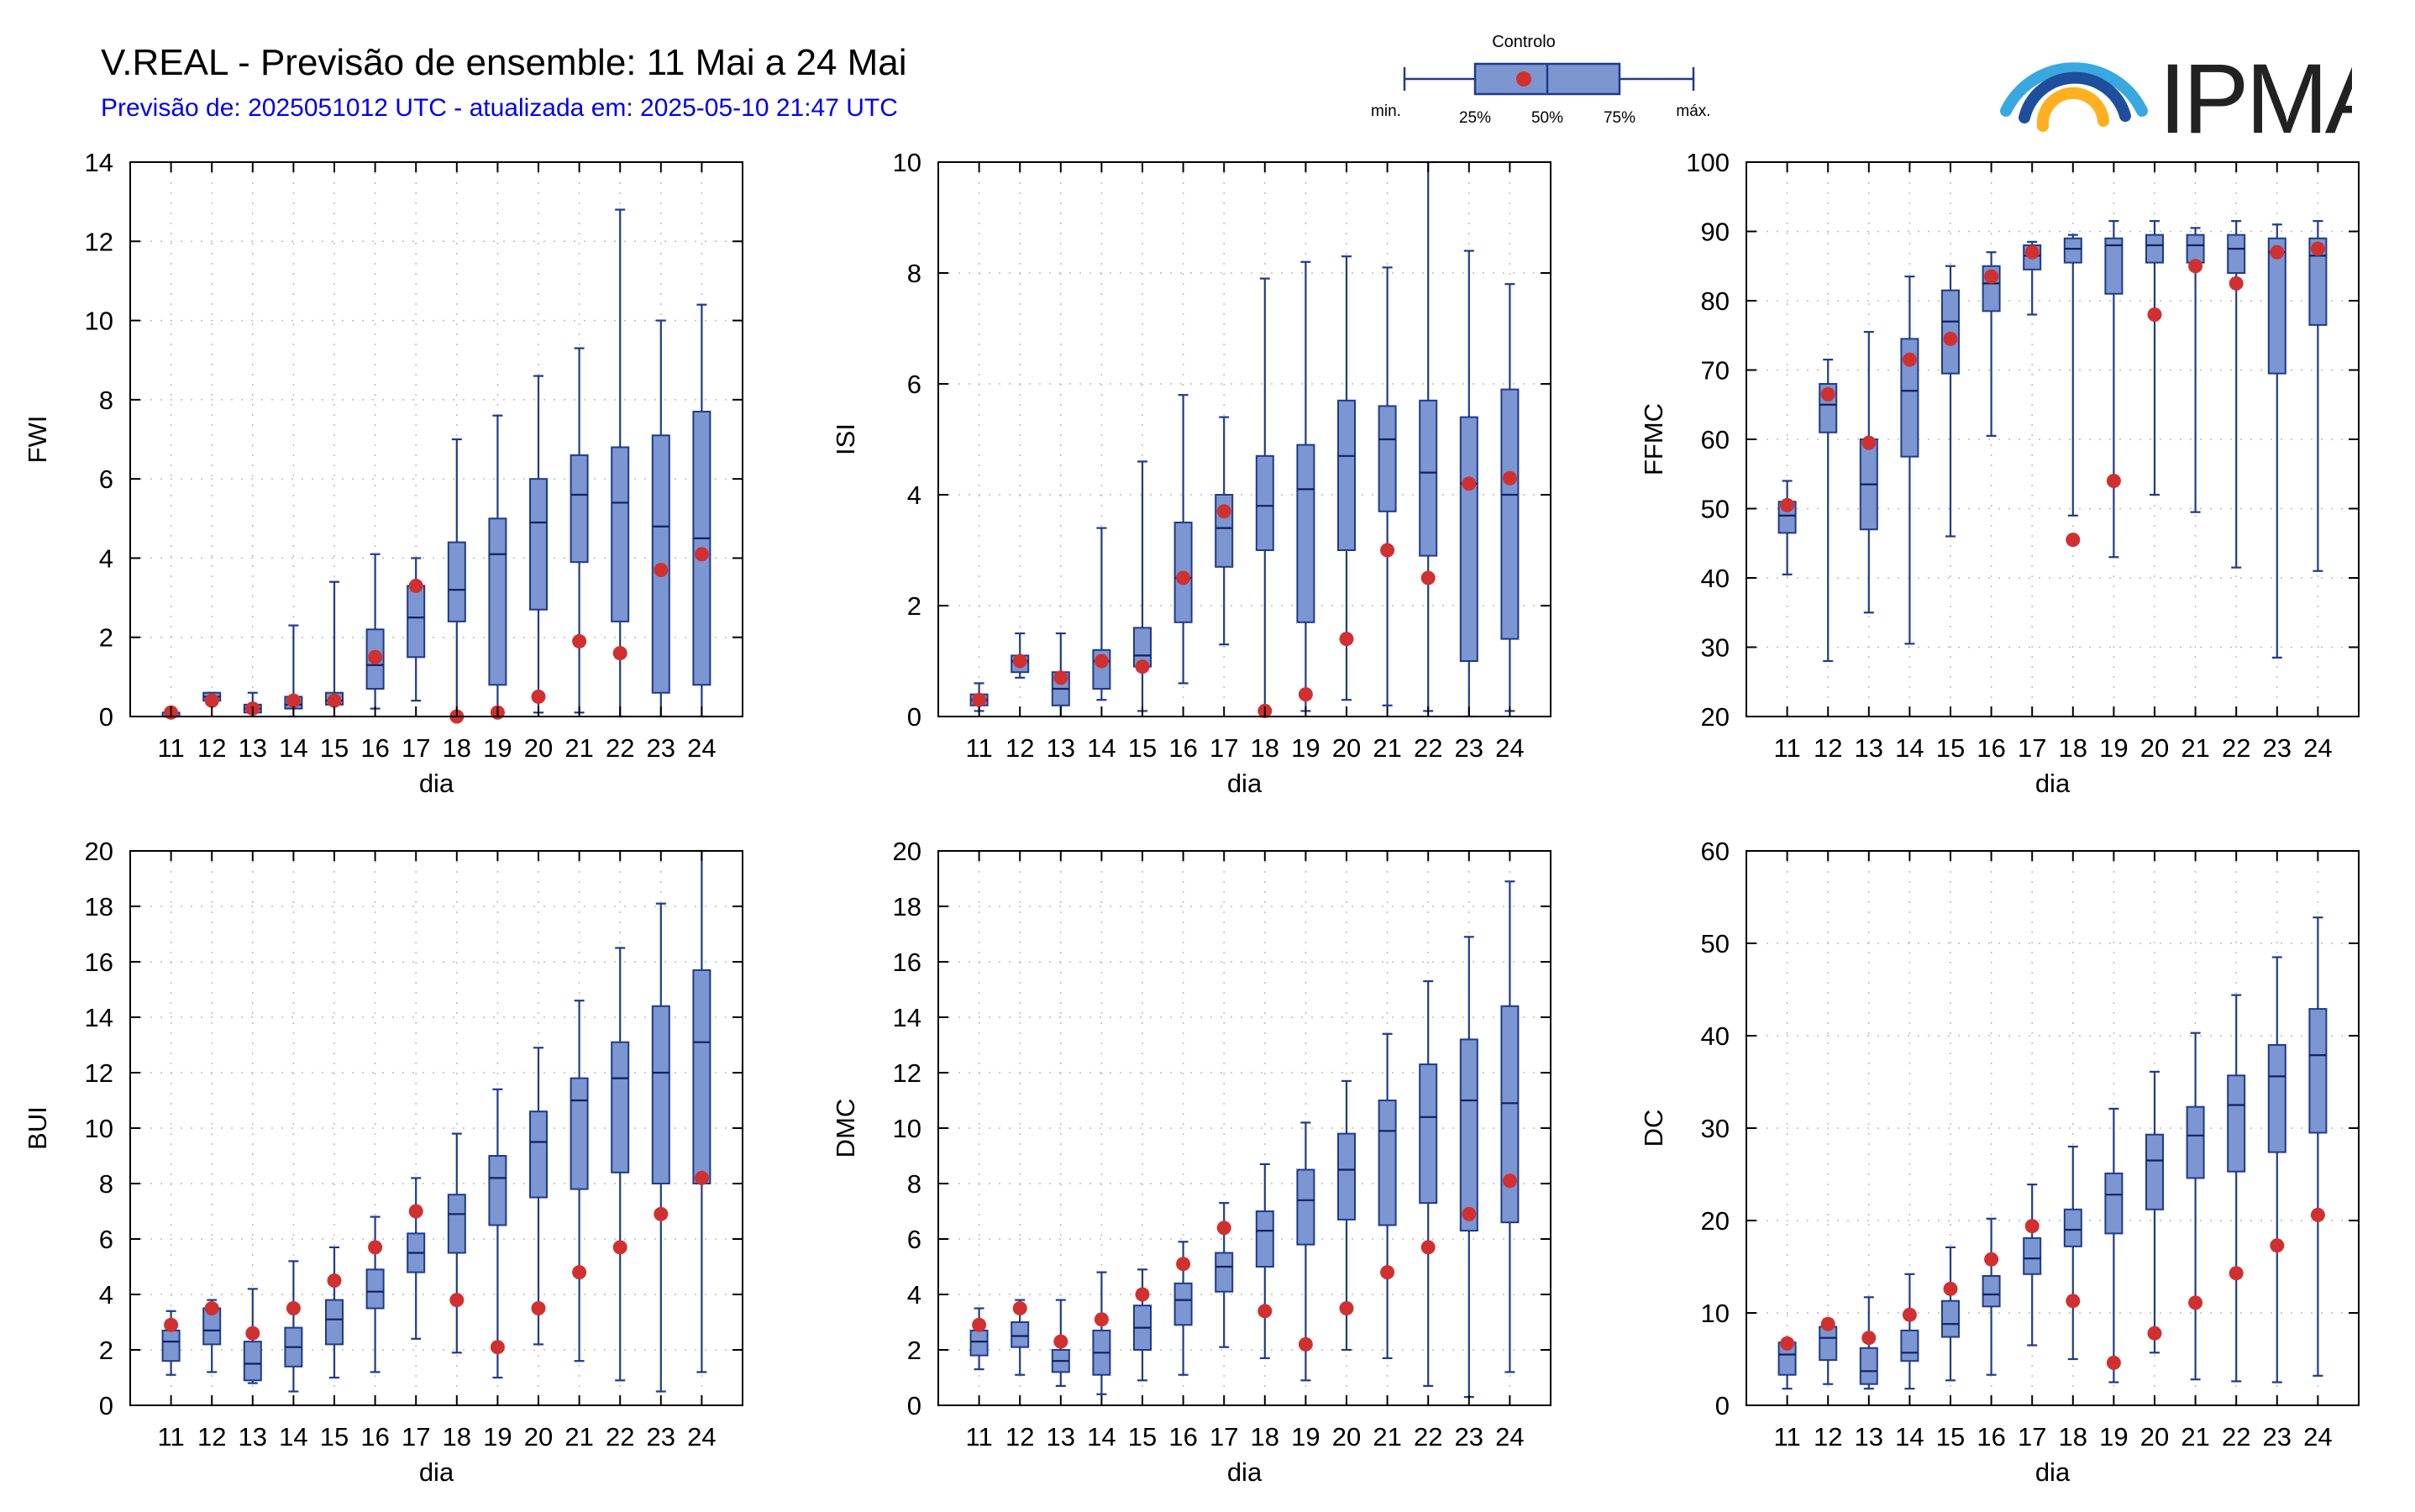  I want to click on y-tick-label: 70, so click(1715, 371).